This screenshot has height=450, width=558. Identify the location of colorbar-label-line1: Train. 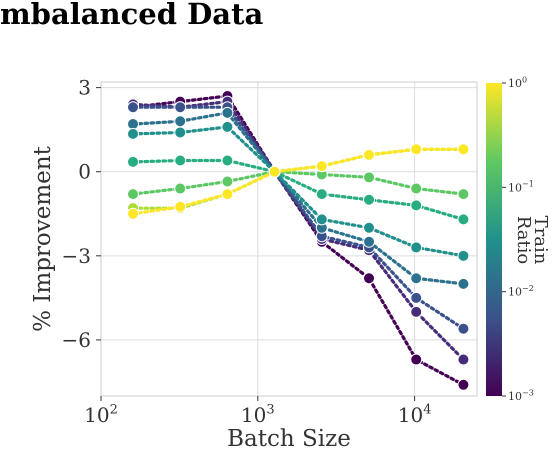
(540, 240).